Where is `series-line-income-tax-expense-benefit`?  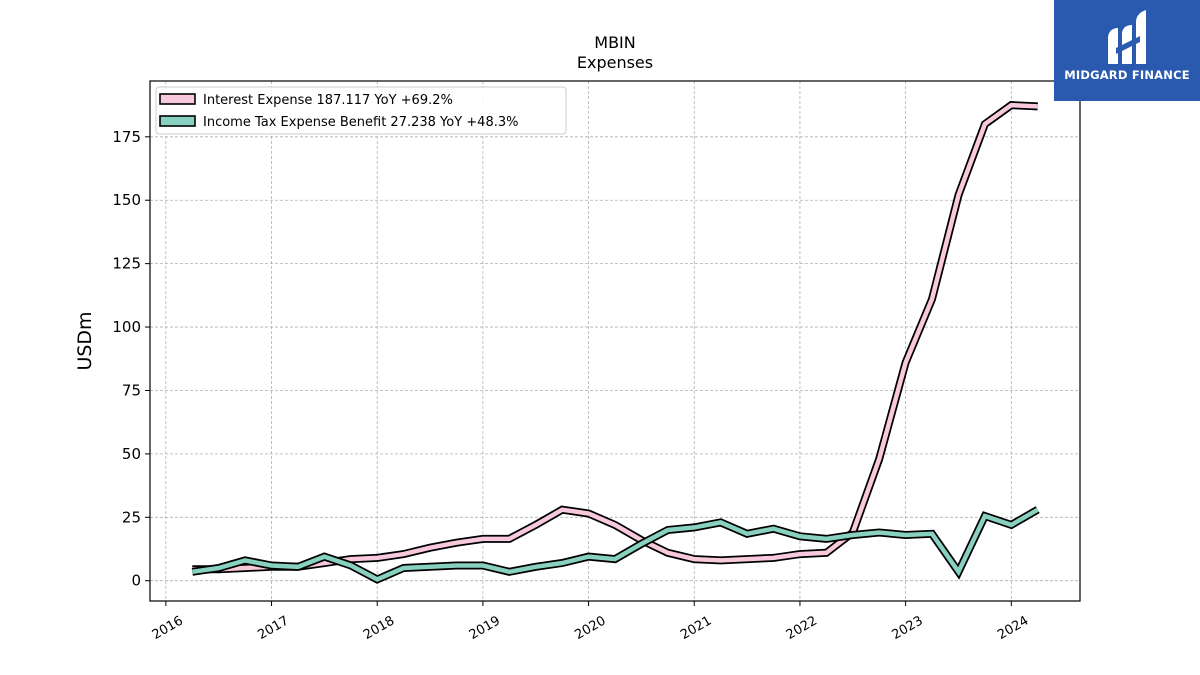
series-line-income-tax-expense-benefit is located at coordinates (615, 544).